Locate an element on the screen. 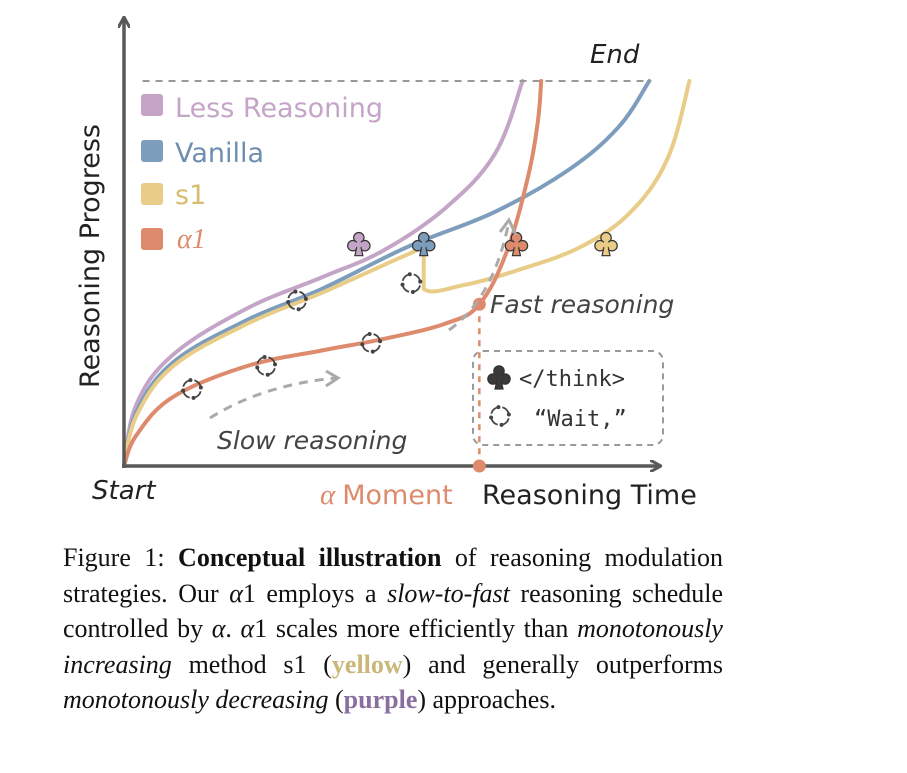 The image size is (907, 773). slow-arrow-head is located at coordinates (333, 378).